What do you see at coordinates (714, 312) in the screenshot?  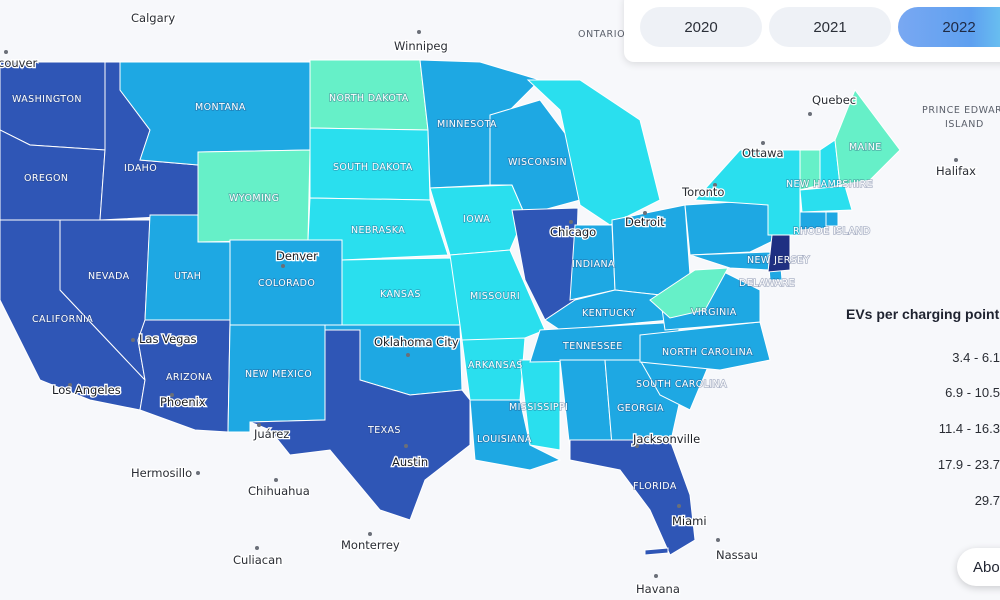 I see `label-virginia: VIRGINIA` at bounding box center [714, 312].